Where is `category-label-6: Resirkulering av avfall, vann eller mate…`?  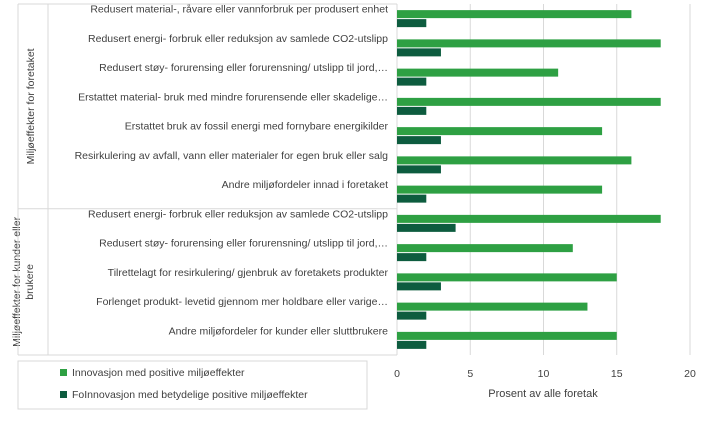 category-label-6: Resirkulering av avfall, vann eller mate… is located at coordinates (232, 156).